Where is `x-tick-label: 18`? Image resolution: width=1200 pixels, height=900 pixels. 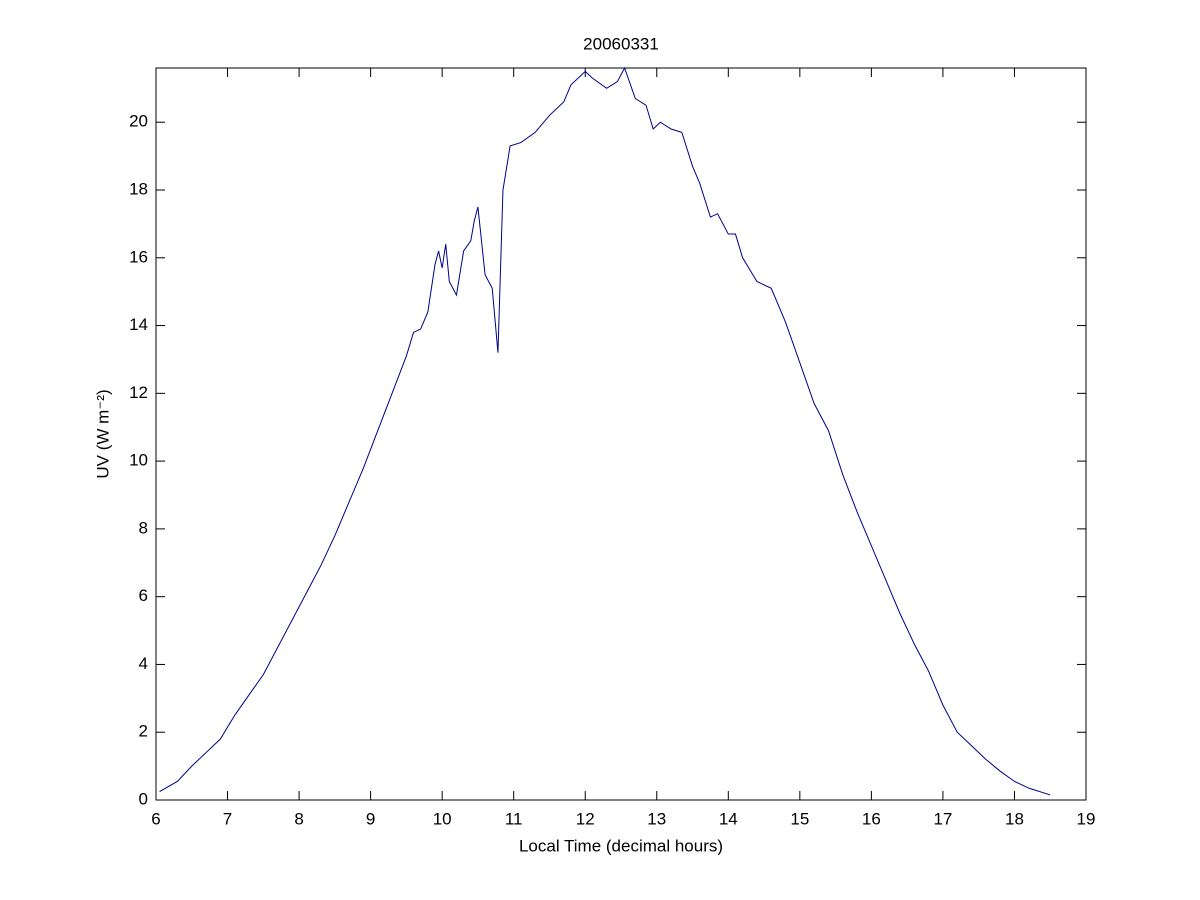 x-tick-label: 18 is located at coordinates (1014, 818).